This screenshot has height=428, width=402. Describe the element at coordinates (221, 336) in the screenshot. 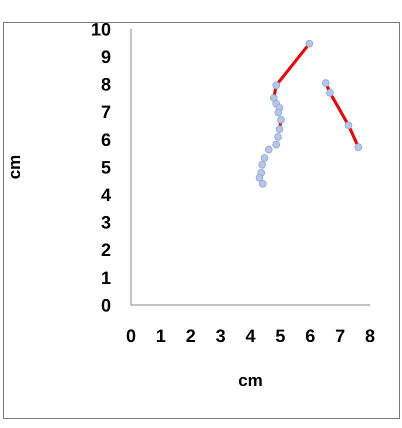

I see `x-tick-label: 3` at that location.